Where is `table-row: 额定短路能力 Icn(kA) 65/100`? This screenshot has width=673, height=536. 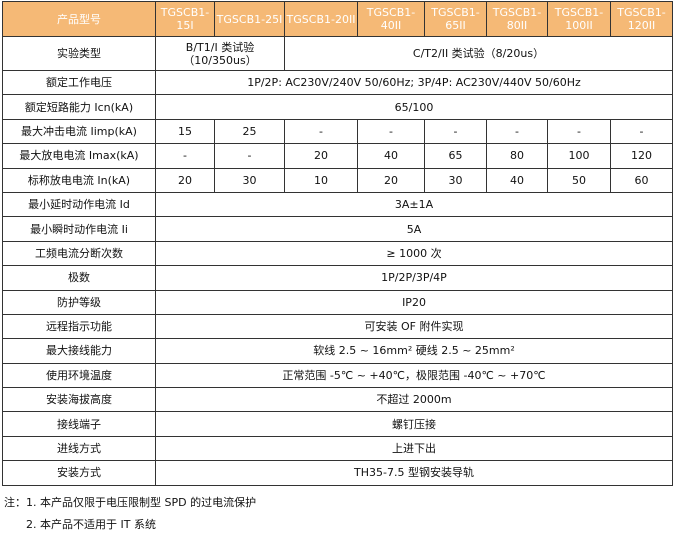
table-row: 额定短路能力 Icn(kA) 65/100 is located at coordinates (337, 107).